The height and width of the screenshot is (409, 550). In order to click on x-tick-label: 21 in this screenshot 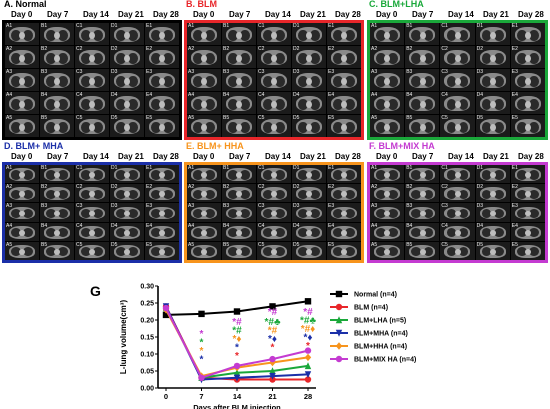, I will do `click(272, 396)`.